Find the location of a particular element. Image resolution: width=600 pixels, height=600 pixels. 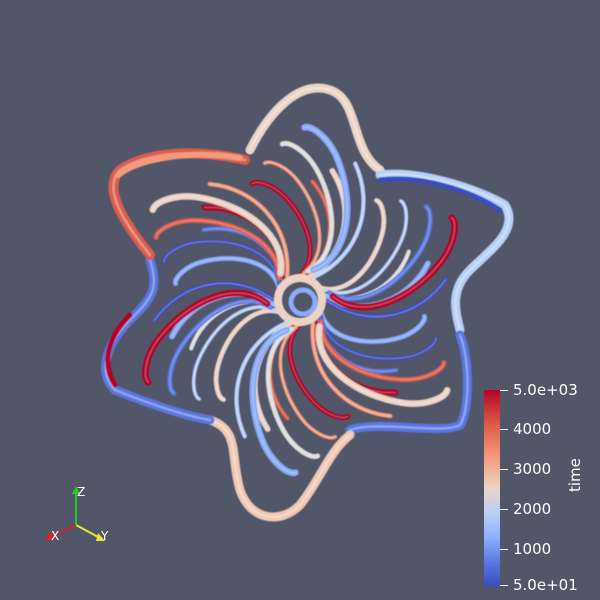

x-axis-line is located at coordinates (64, 530).